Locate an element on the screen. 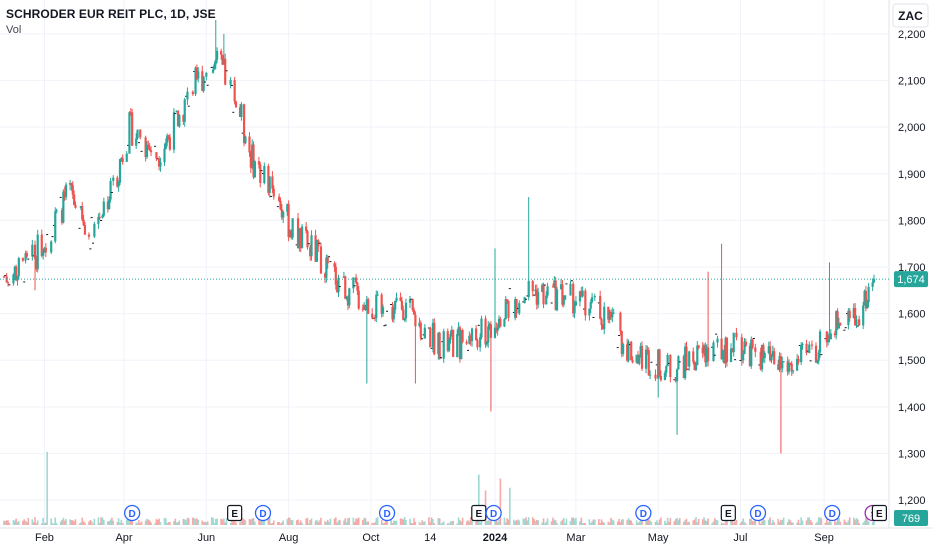 Image resolution: width=932 pixels, height=550 pixels. price-tick-label: 1,800 is located at coordinates (912, 221).